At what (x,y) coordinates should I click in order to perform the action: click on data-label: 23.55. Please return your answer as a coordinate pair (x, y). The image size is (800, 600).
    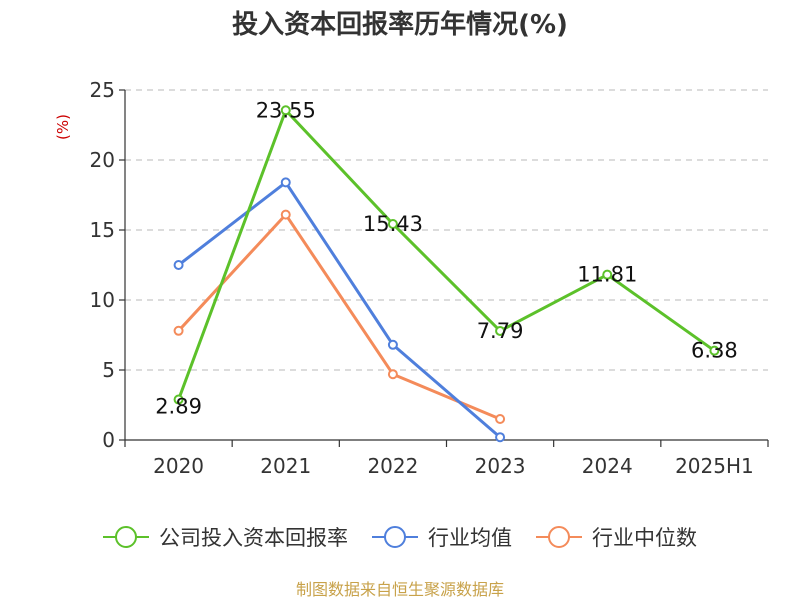
    Looking at the image, I should click on (286, 110).